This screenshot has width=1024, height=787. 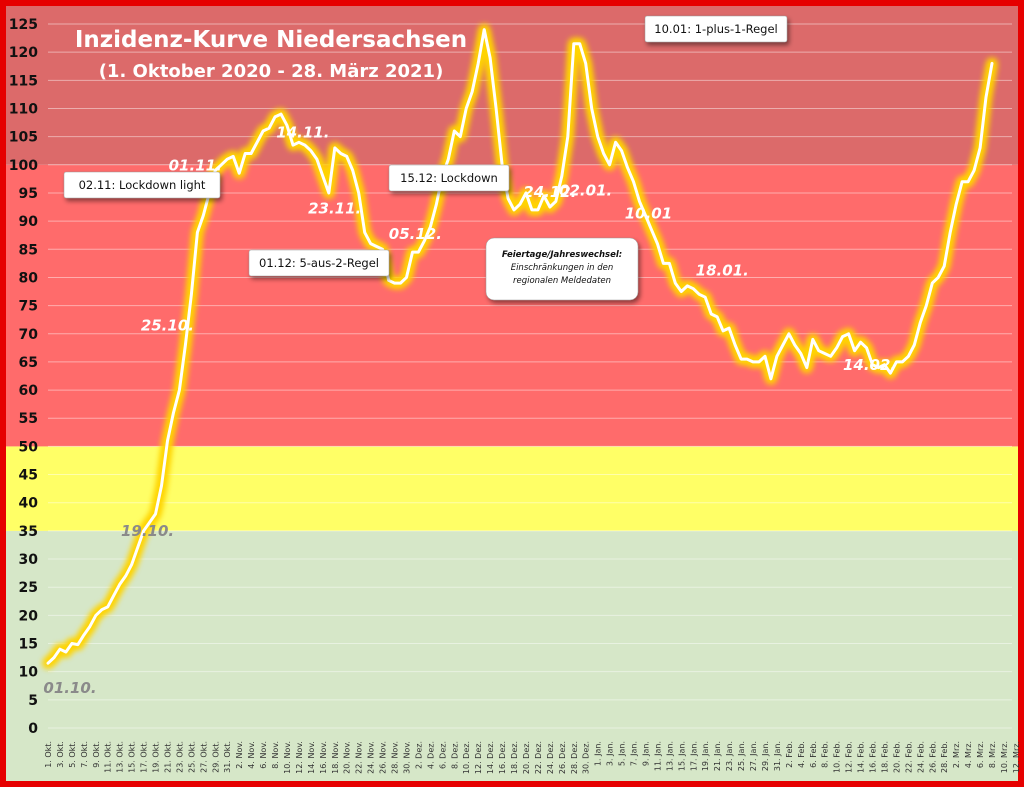 I want to click on annotation-box: 10.01: 1-plus-1-Regel, so click(x=716, y=29).